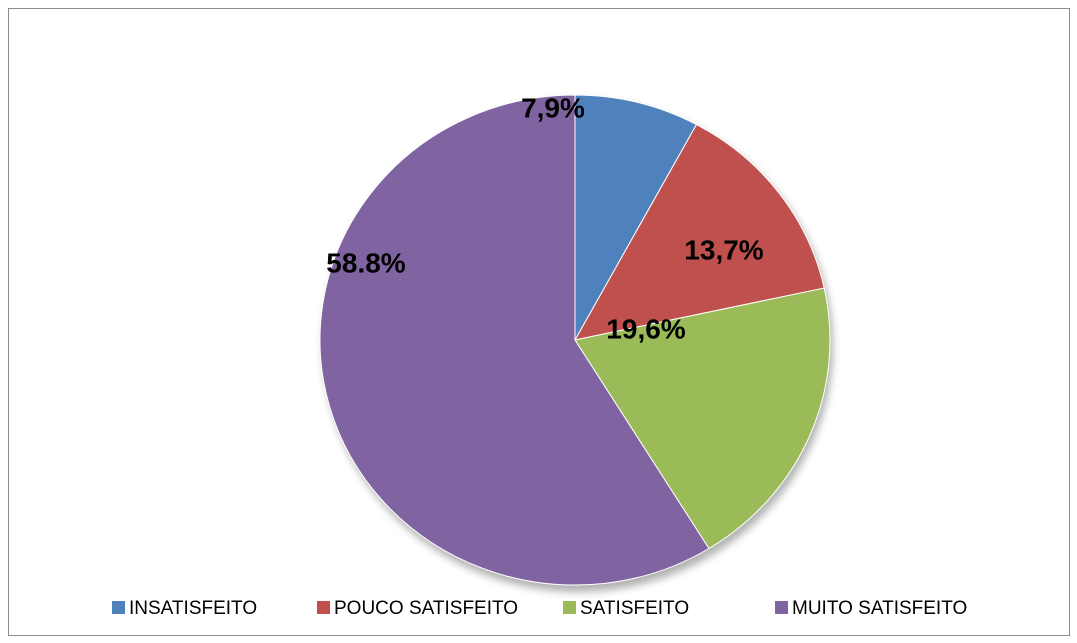 The height and width of the screenshot is (643, 1077). What do you see at coordinates (634, 608) in the screenshot?
I see `legend-label: SATISFEITO` at bounding box center [634, 608].